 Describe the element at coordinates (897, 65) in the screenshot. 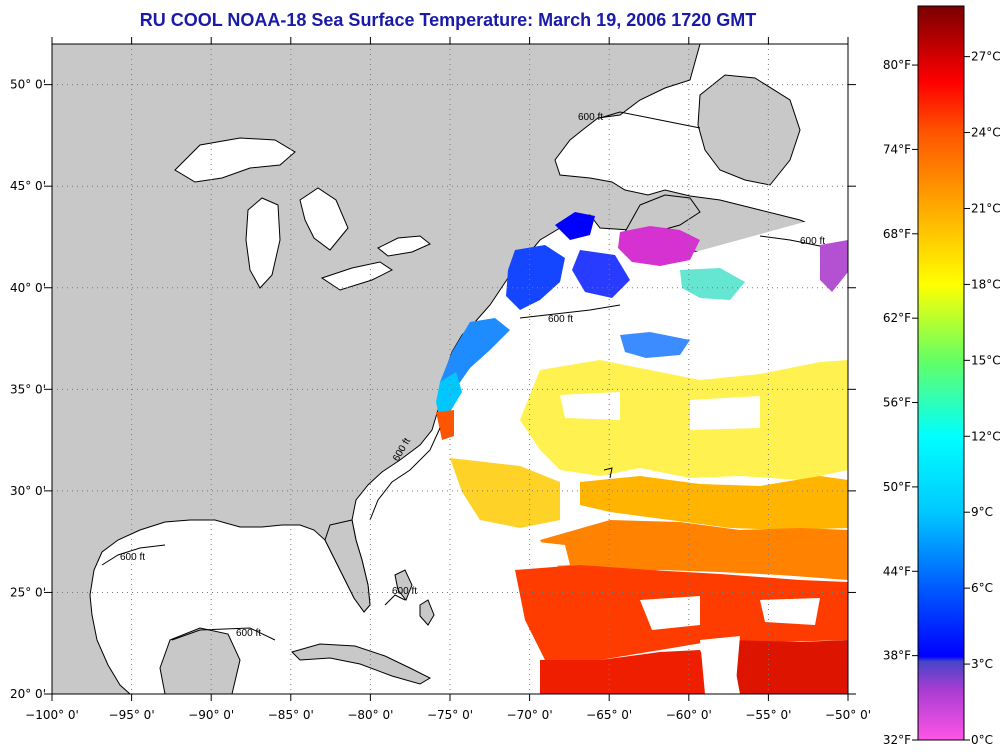

I see `colorbar-fahrenheit-label: 80°F` at that location.